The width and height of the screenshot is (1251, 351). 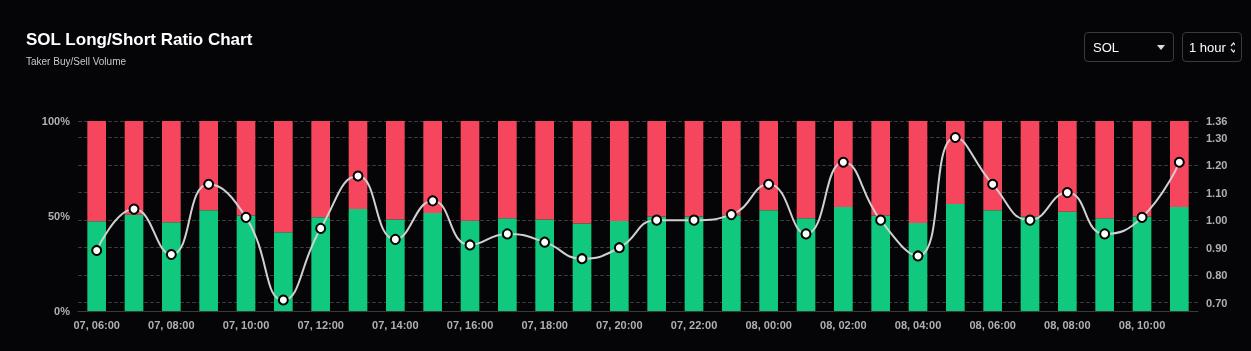 What do you see at coordinates (1217, 192) in the screenshot?
I see `y2-tick-label: 1.10` at bounding box center [1217, 192].